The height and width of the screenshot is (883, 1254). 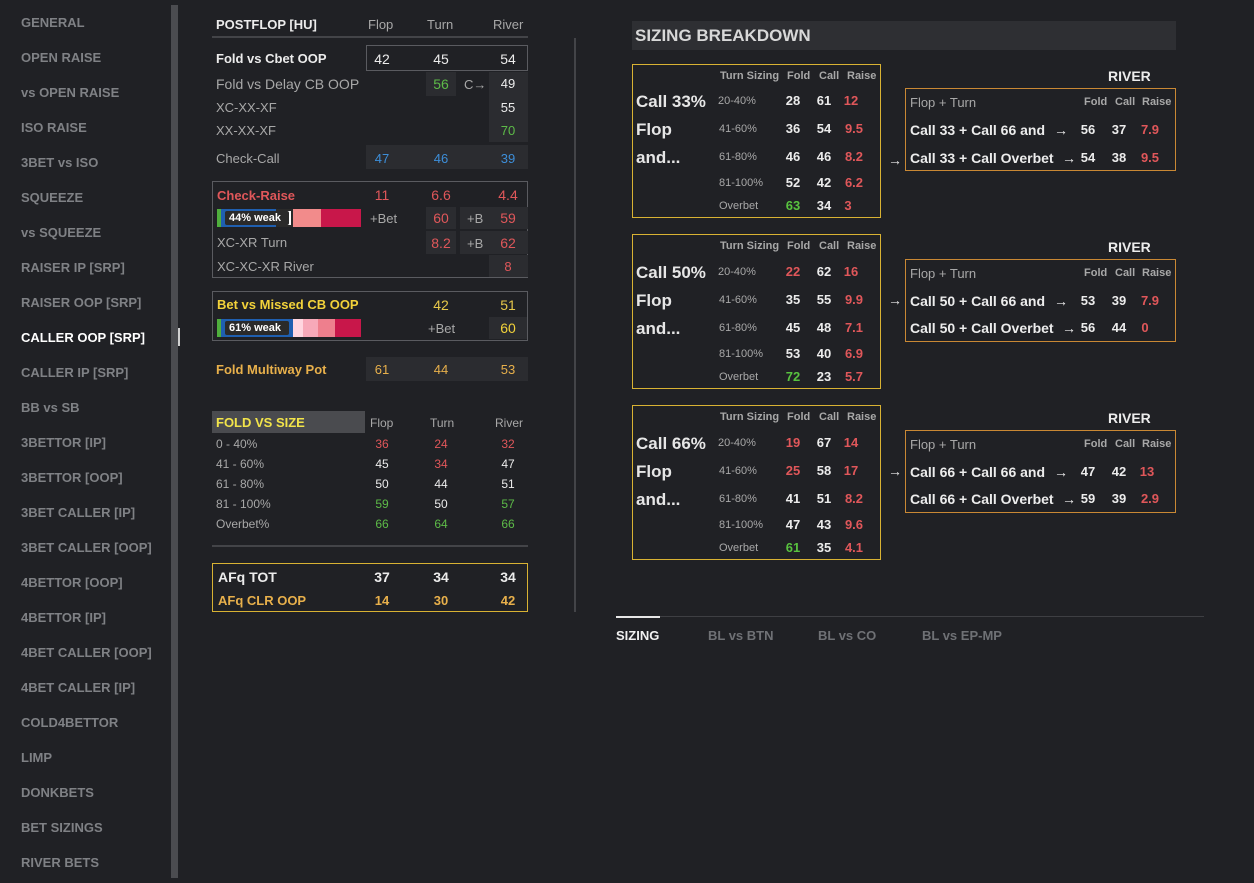 What do you see at coordinates (508, 524) in the screenshot?
I see `fvs-river: 66` at bounding box center [508, 524].